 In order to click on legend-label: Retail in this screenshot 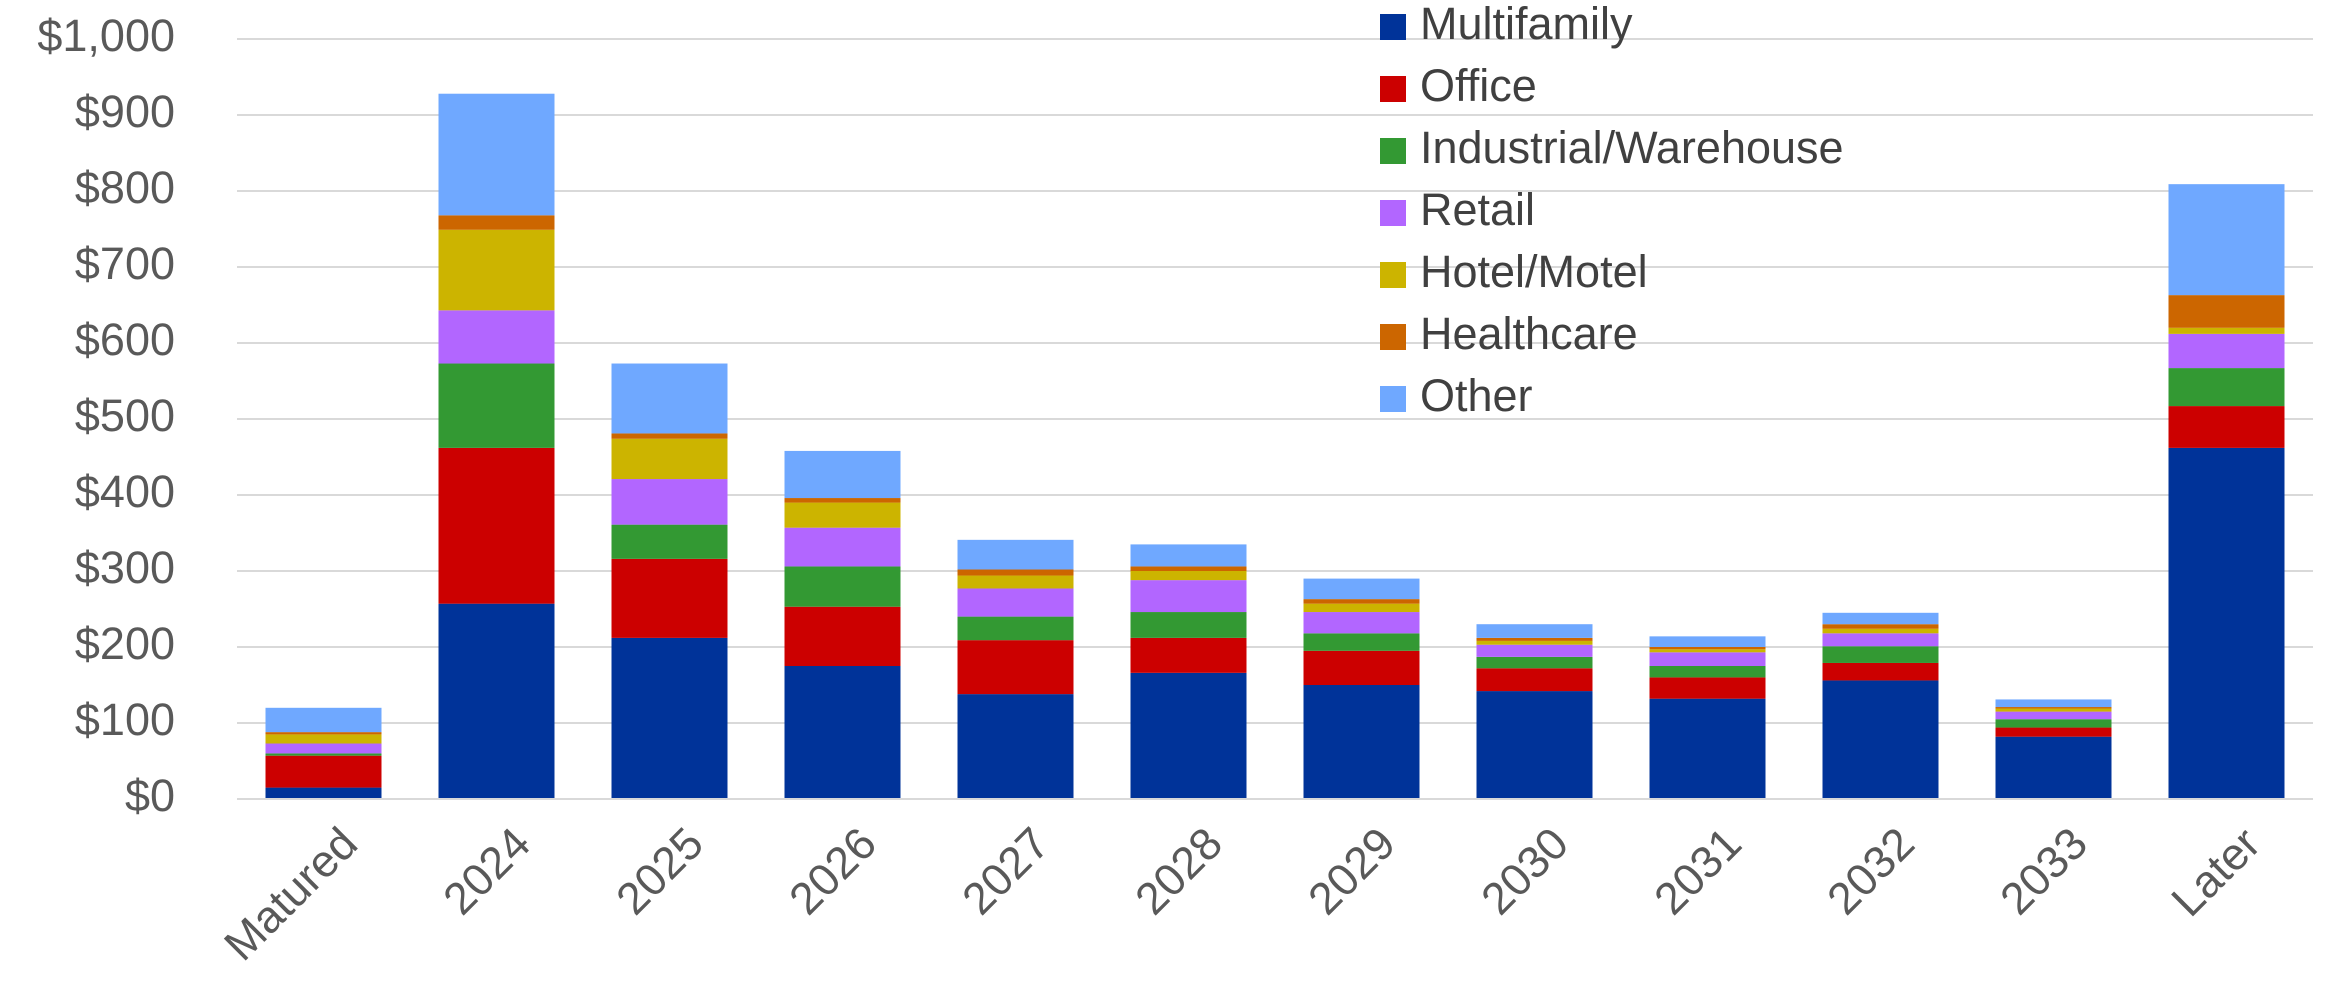, I will do `click(1477, 209)`.